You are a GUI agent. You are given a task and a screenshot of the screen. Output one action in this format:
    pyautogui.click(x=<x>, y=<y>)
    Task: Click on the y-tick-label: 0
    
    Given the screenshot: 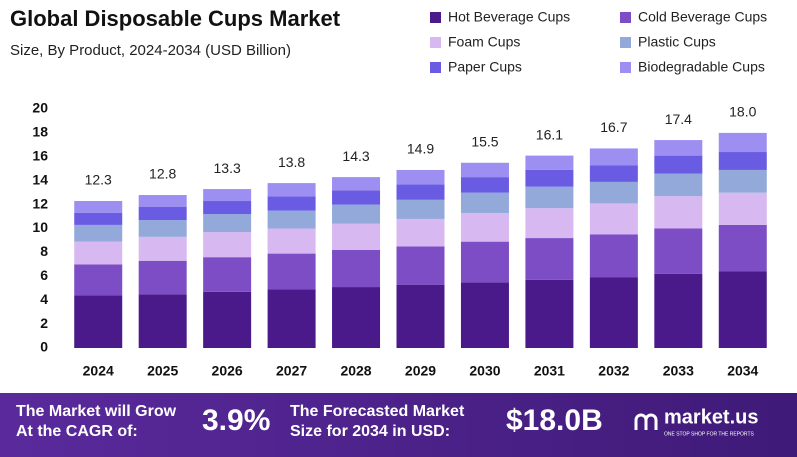 What is the action you would take?
    pyautogui.click(x=44, y=347)
    